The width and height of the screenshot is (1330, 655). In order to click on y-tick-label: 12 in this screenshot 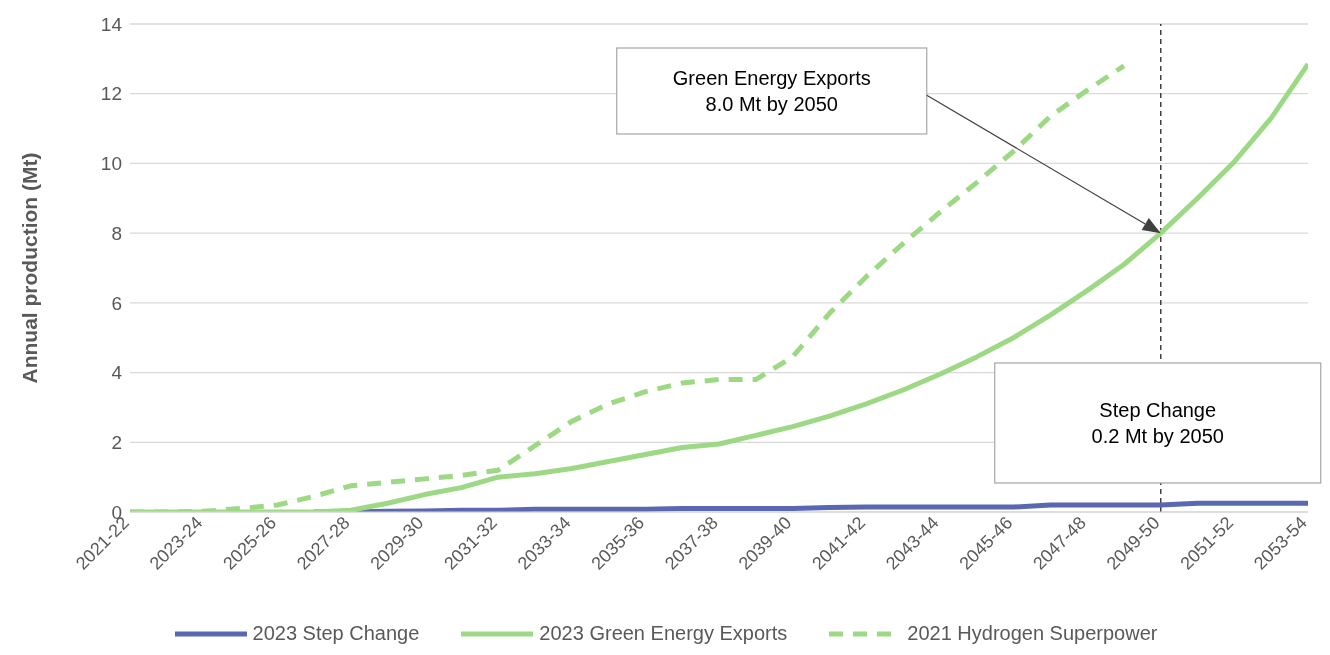, I will do `click(111, 94)`.